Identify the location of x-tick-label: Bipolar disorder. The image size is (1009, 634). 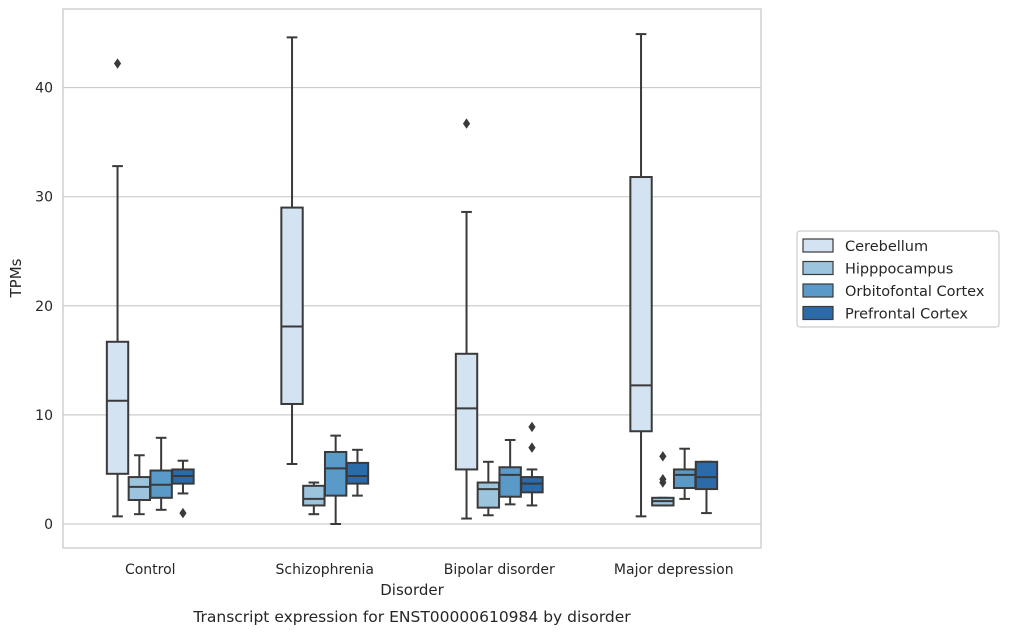
(499, 570).